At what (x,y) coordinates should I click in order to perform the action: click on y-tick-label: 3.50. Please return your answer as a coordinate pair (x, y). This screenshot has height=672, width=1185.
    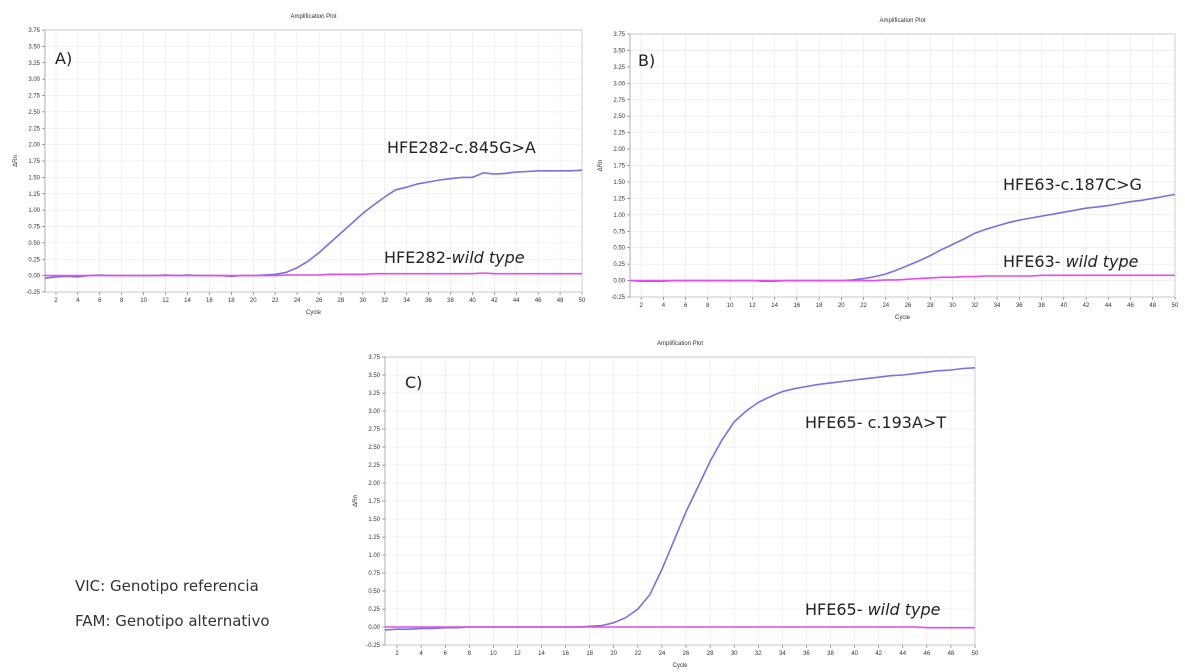
    Looking at the image, I should click on (374, 376).